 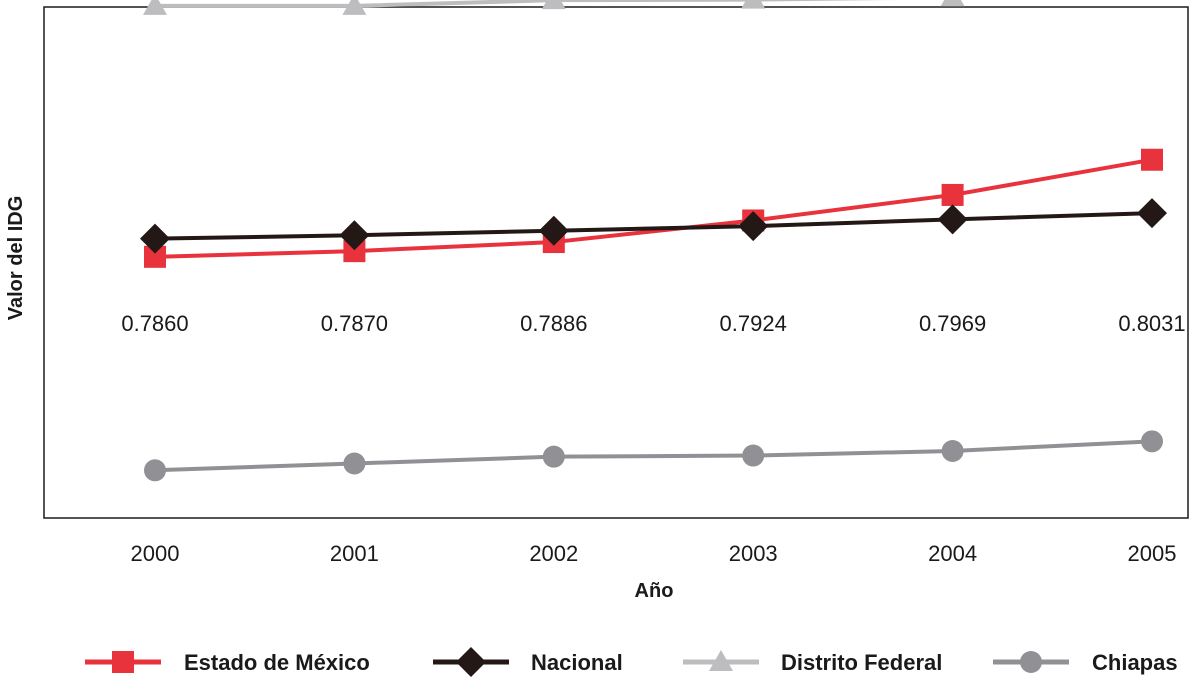 I want to click on legend-label: Nacional, so click(x=577, y=662).